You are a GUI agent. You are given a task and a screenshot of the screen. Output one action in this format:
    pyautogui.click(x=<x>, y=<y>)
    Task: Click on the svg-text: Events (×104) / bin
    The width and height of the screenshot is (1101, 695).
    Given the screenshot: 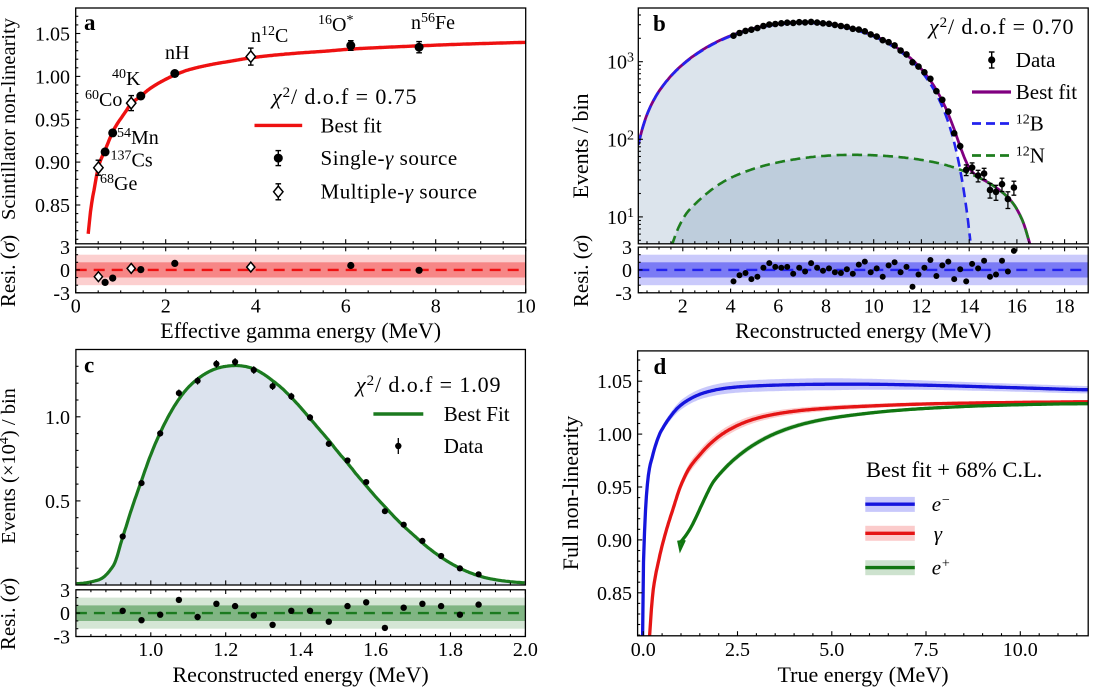 What is the action you would take?
    pyautogui.click(x=10, y=466)
    